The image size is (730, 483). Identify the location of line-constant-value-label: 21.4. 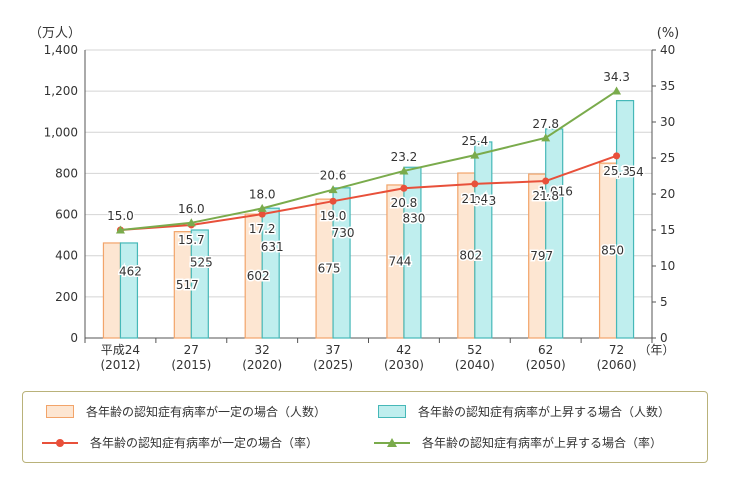
(474, 199).